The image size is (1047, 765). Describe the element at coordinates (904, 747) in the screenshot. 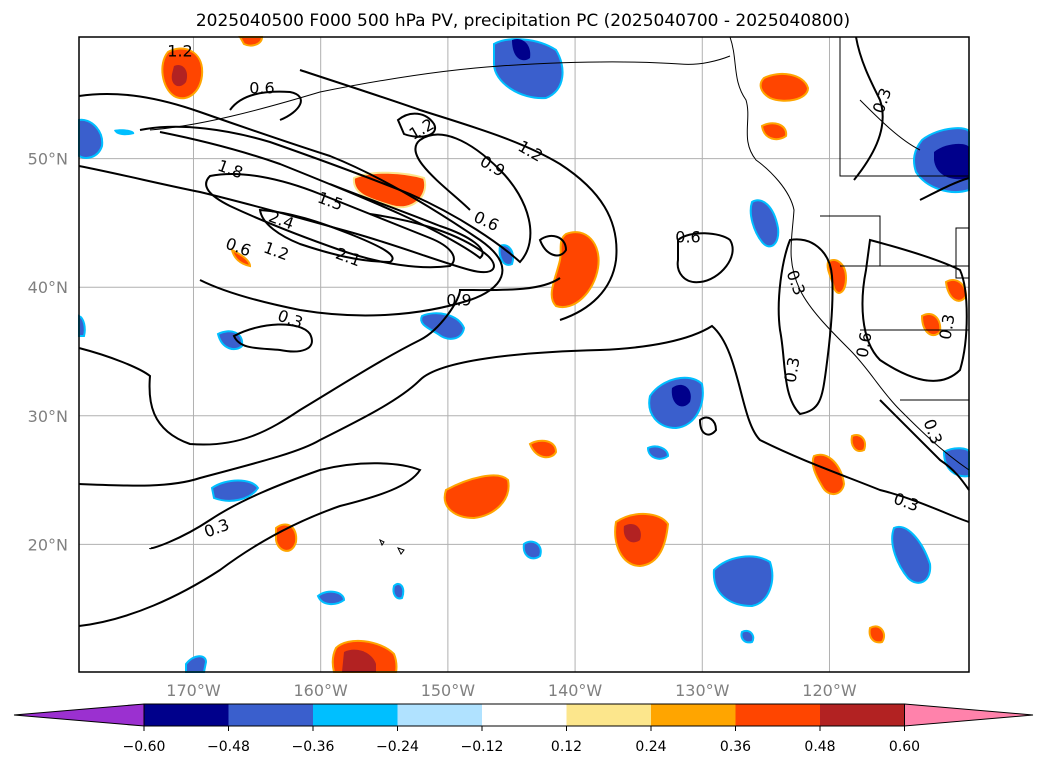

I see `colorbar-tick-label: 0.60` at that location.